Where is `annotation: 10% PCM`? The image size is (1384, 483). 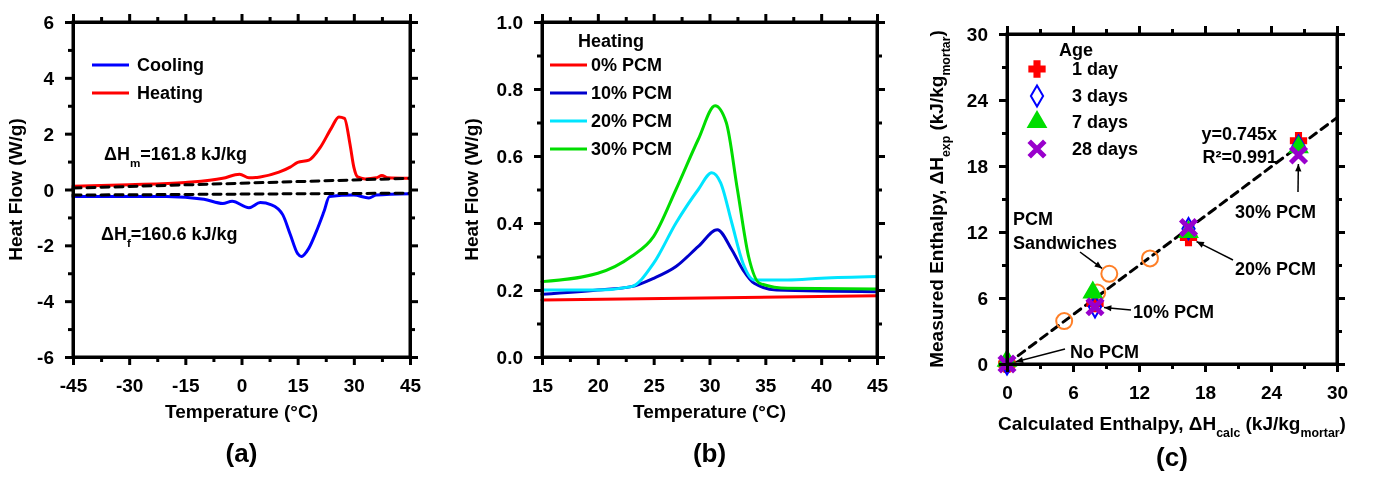 annotation: 10% PCM is located at coordinates (1174, 312).